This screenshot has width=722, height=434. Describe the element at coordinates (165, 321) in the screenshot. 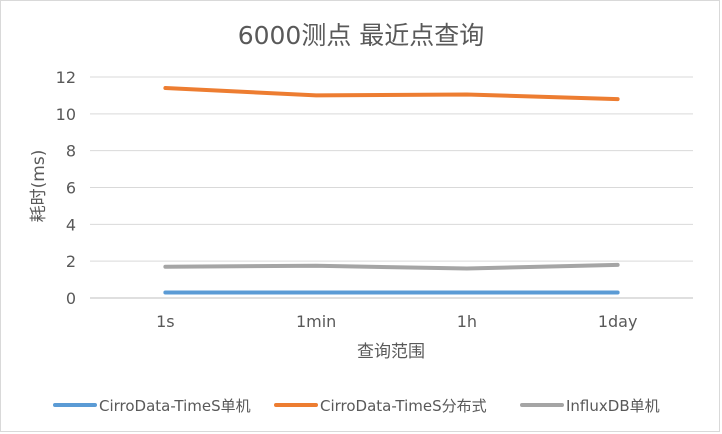

I see `x-tick-label: 1s` at that location.